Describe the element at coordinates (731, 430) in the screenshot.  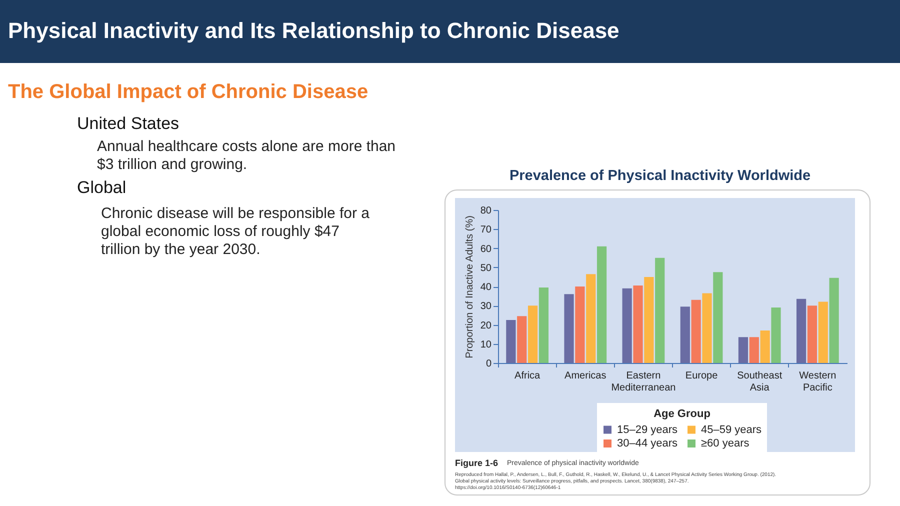
I see `legend-label: 45–59 years` at that location.